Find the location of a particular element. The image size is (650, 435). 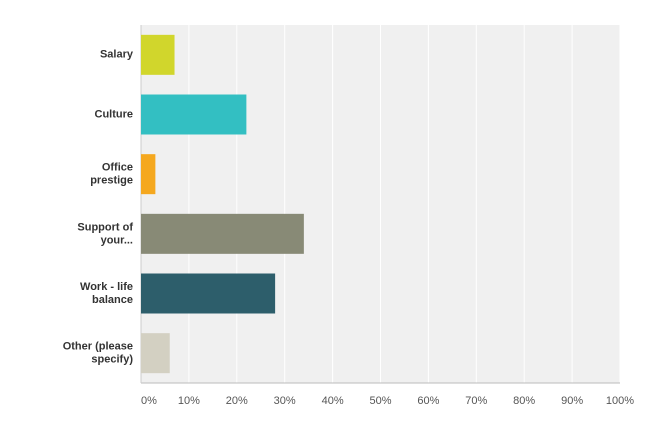

x-tick-label: 50% is located at coordinates (380, 401).